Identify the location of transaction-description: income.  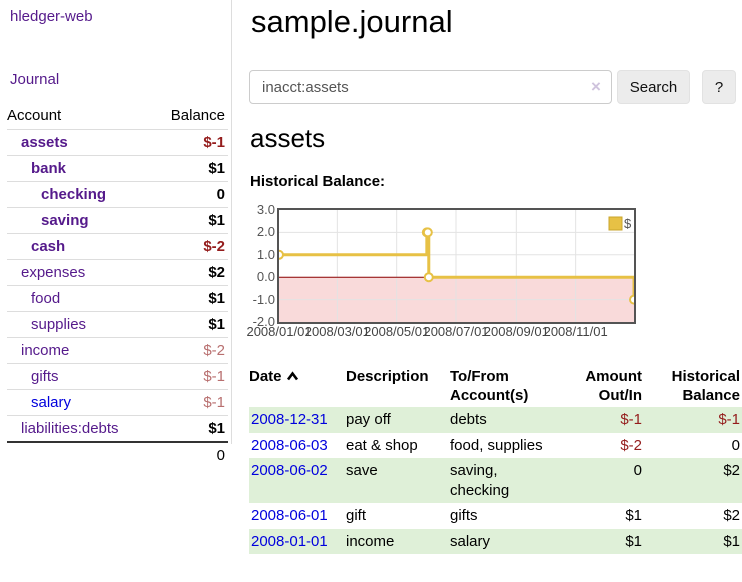
(370, 541).